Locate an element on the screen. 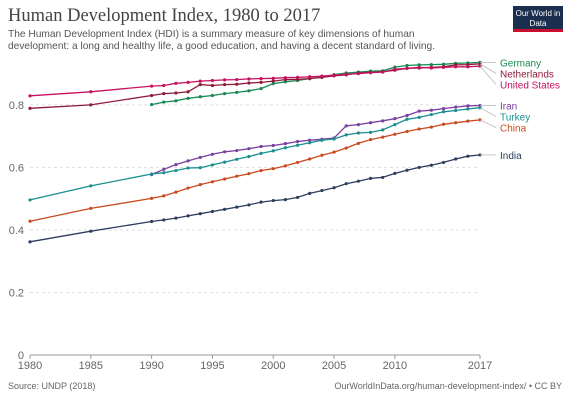 The height and width of the screenshot is (400, 570). owid-logo: Our World in Data is located at coordinates (538, 19).